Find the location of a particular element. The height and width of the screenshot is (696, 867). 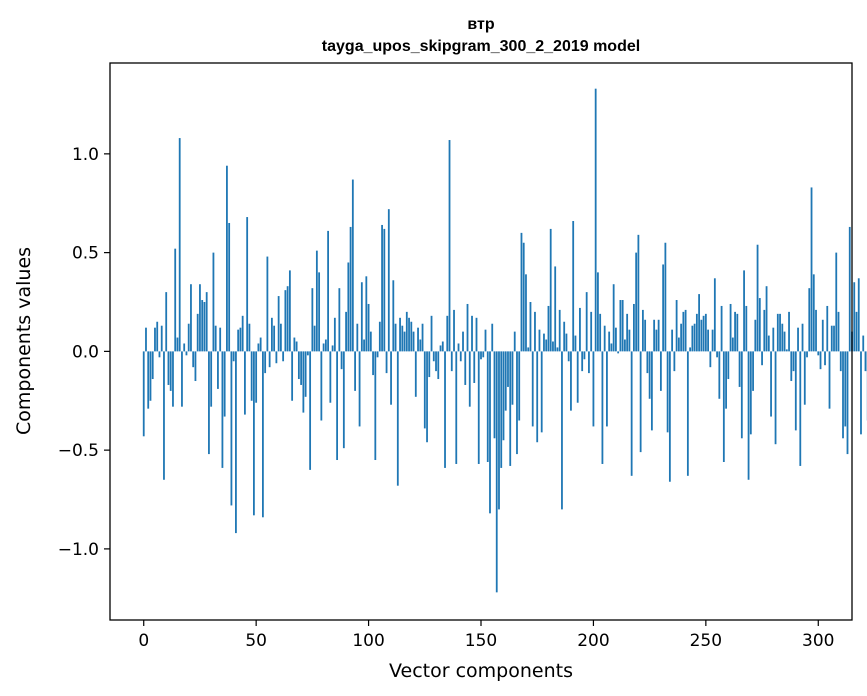

x-tick-label: 200 is located at coordinates (593, 641).